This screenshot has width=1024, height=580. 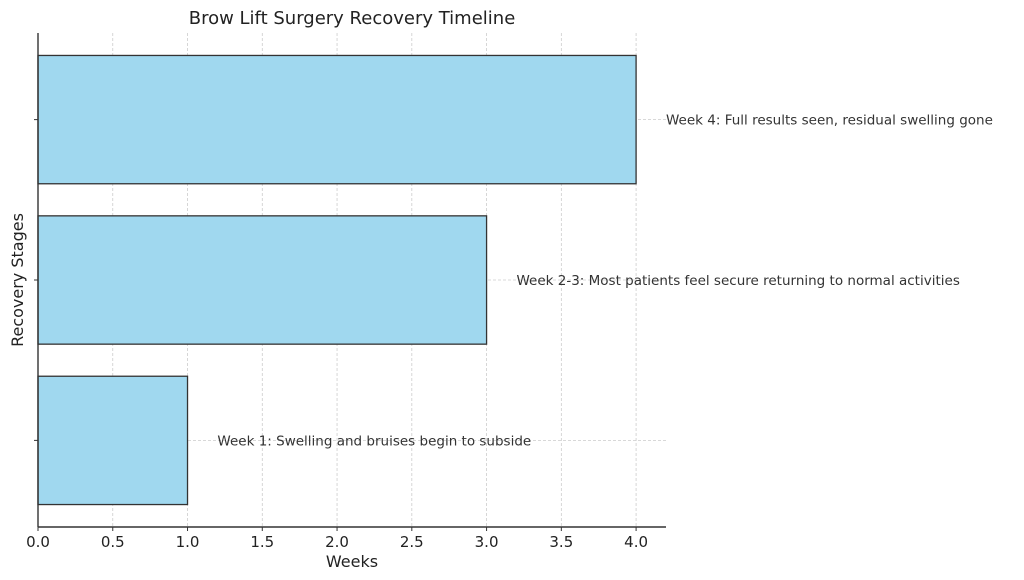 What do you see at coordinates (636, 542) in the screenshot?
I see `x-tick-label: 4.0` at bounding box center [636, 542].